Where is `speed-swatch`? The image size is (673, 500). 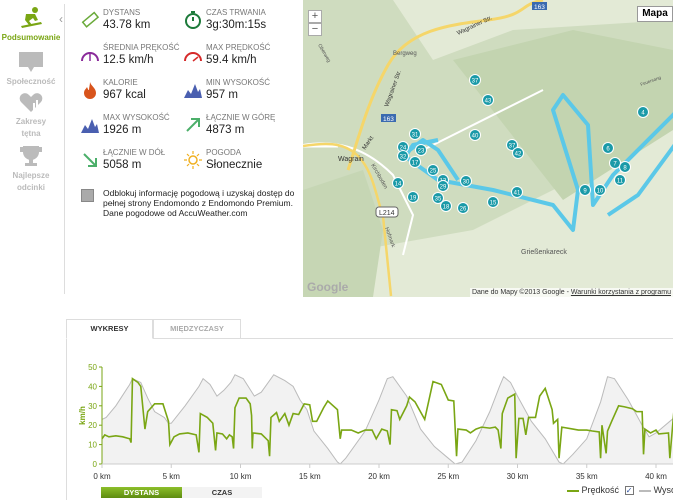
speed-swatch is located at coordinates (573, 490).